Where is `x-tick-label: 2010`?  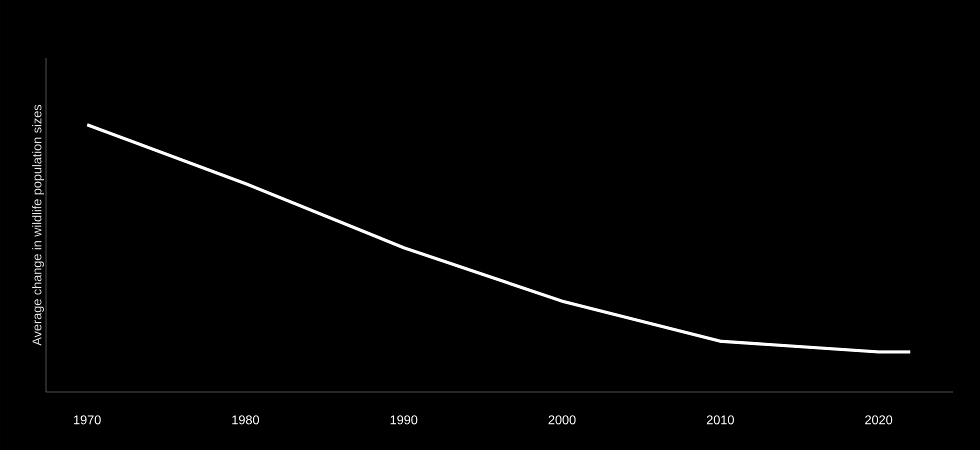
x-tick-label: 2010 is located at coordinates (720, 419).